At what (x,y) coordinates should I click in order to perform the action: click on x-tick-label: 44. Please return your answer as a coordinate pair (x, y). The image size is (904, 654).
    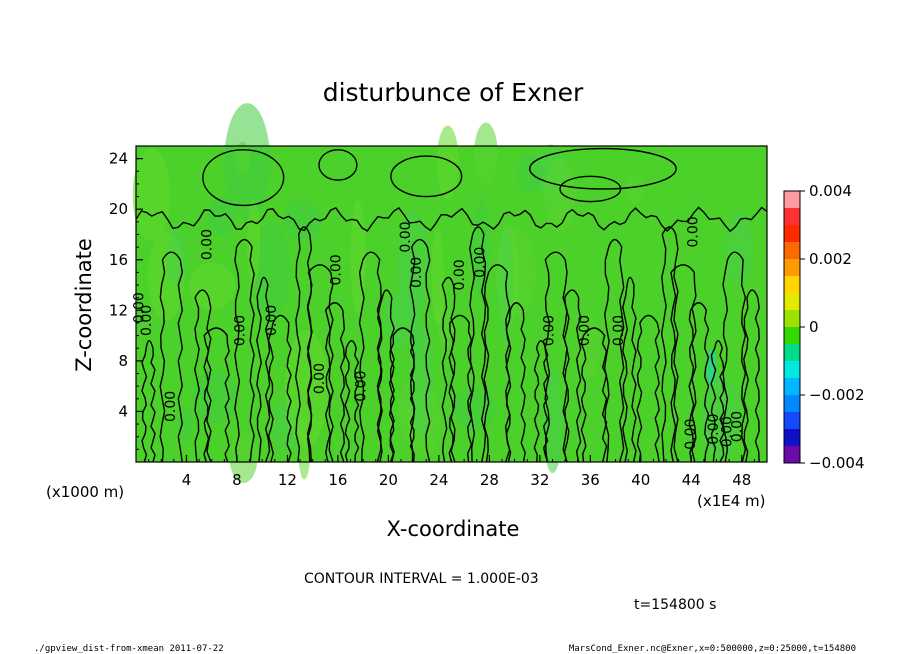
    Looking at the image, I should click on (691, 480).